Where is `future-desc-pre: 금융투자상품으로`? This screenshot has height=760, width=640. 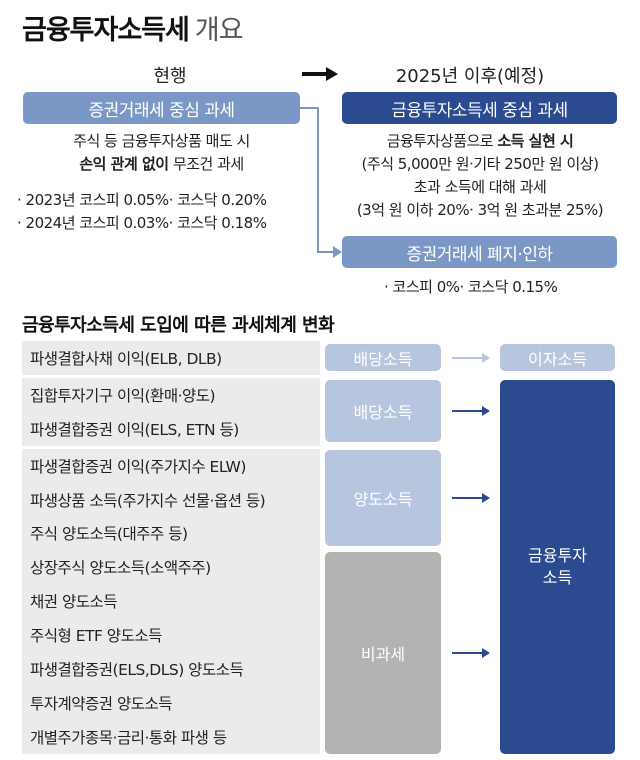 future-desc-pre: 금융투자상품으로 is located at coordinates (442, 141).